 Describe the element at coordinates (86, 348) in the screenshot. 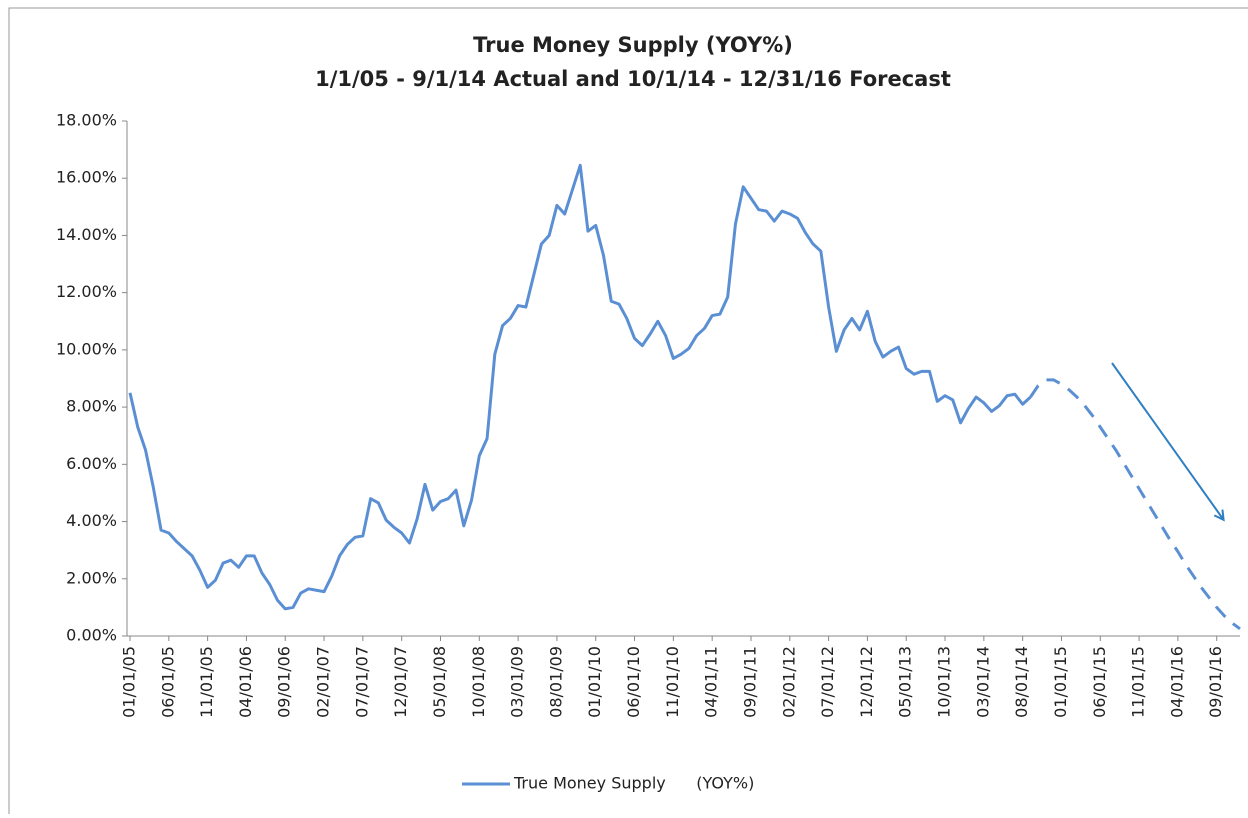

I see `y-tick-label: 10.00%` at that location.